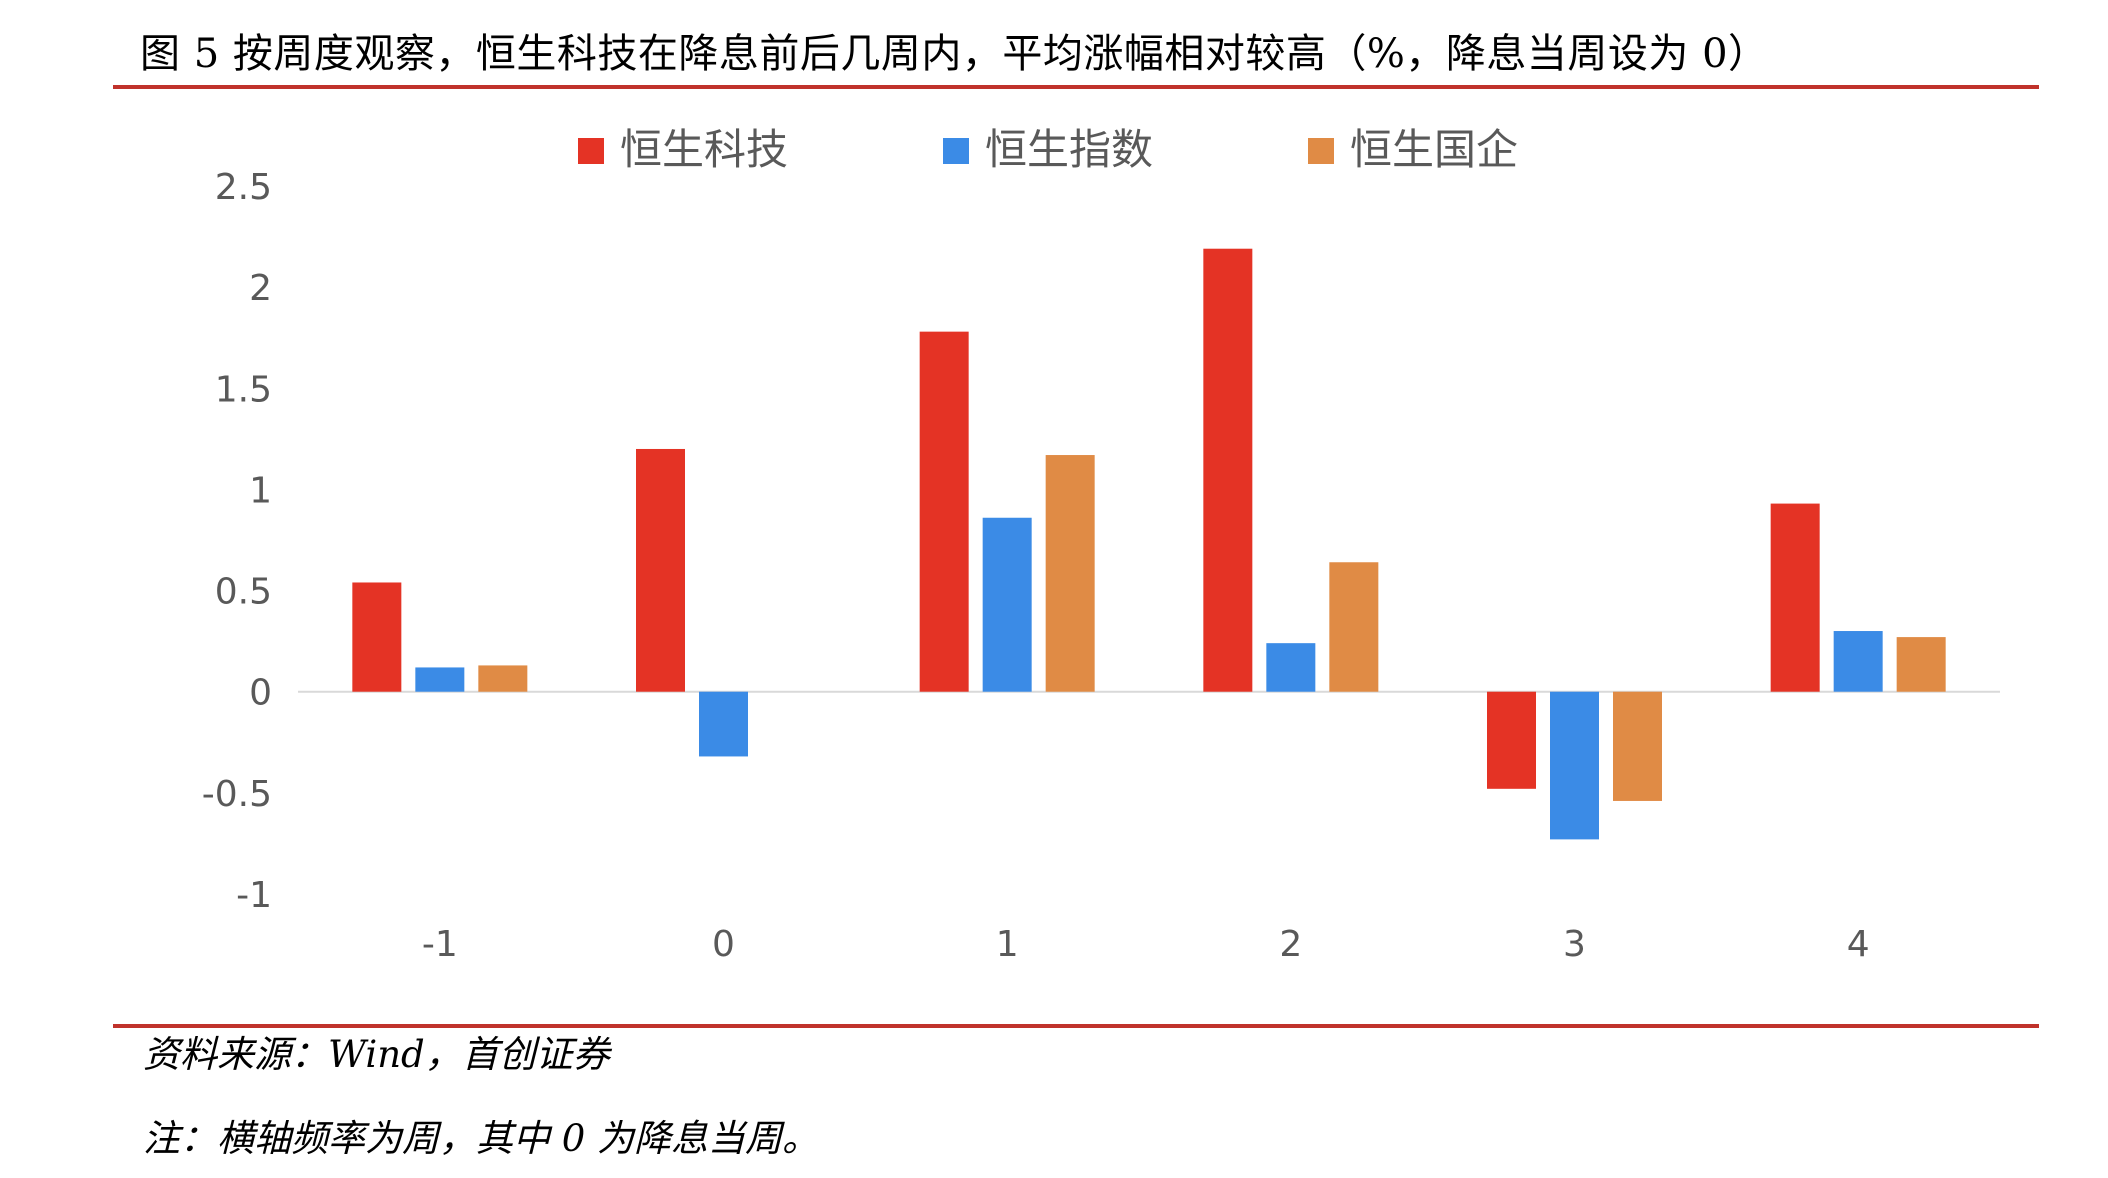 Image resolution: width=2108 pixels, height=1178 pixels. Describe the element at coordinates (1574, 944) in the screenshot. I see `x-tick-label: 3` at that location.